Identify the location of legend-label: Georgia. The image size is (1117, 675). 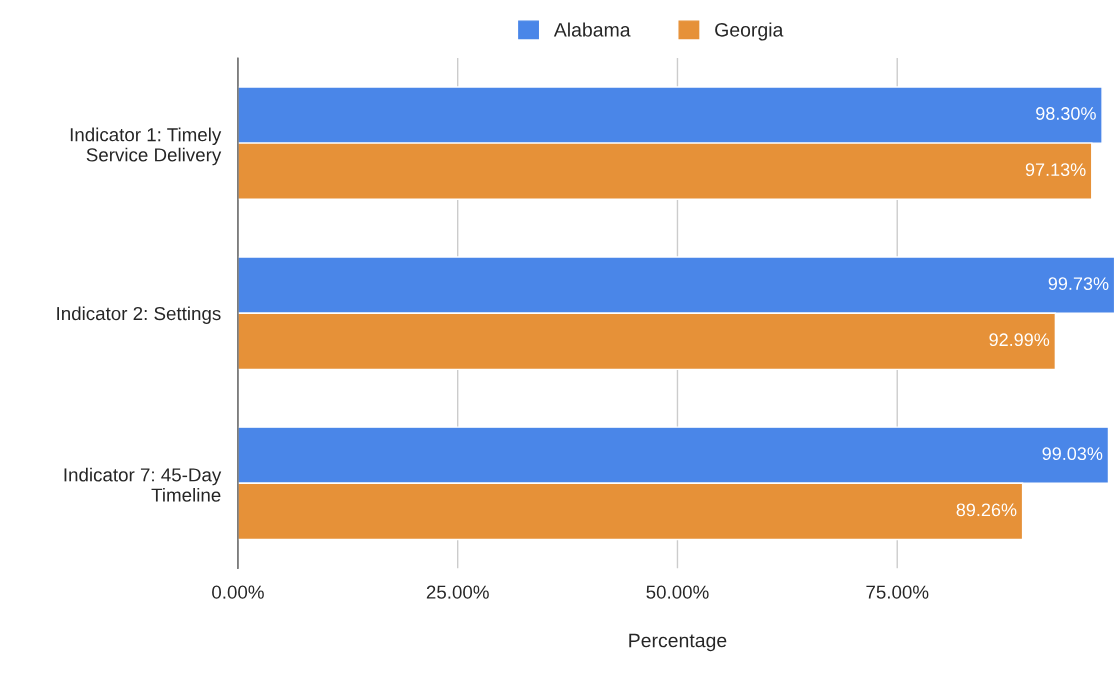
(749, 31).